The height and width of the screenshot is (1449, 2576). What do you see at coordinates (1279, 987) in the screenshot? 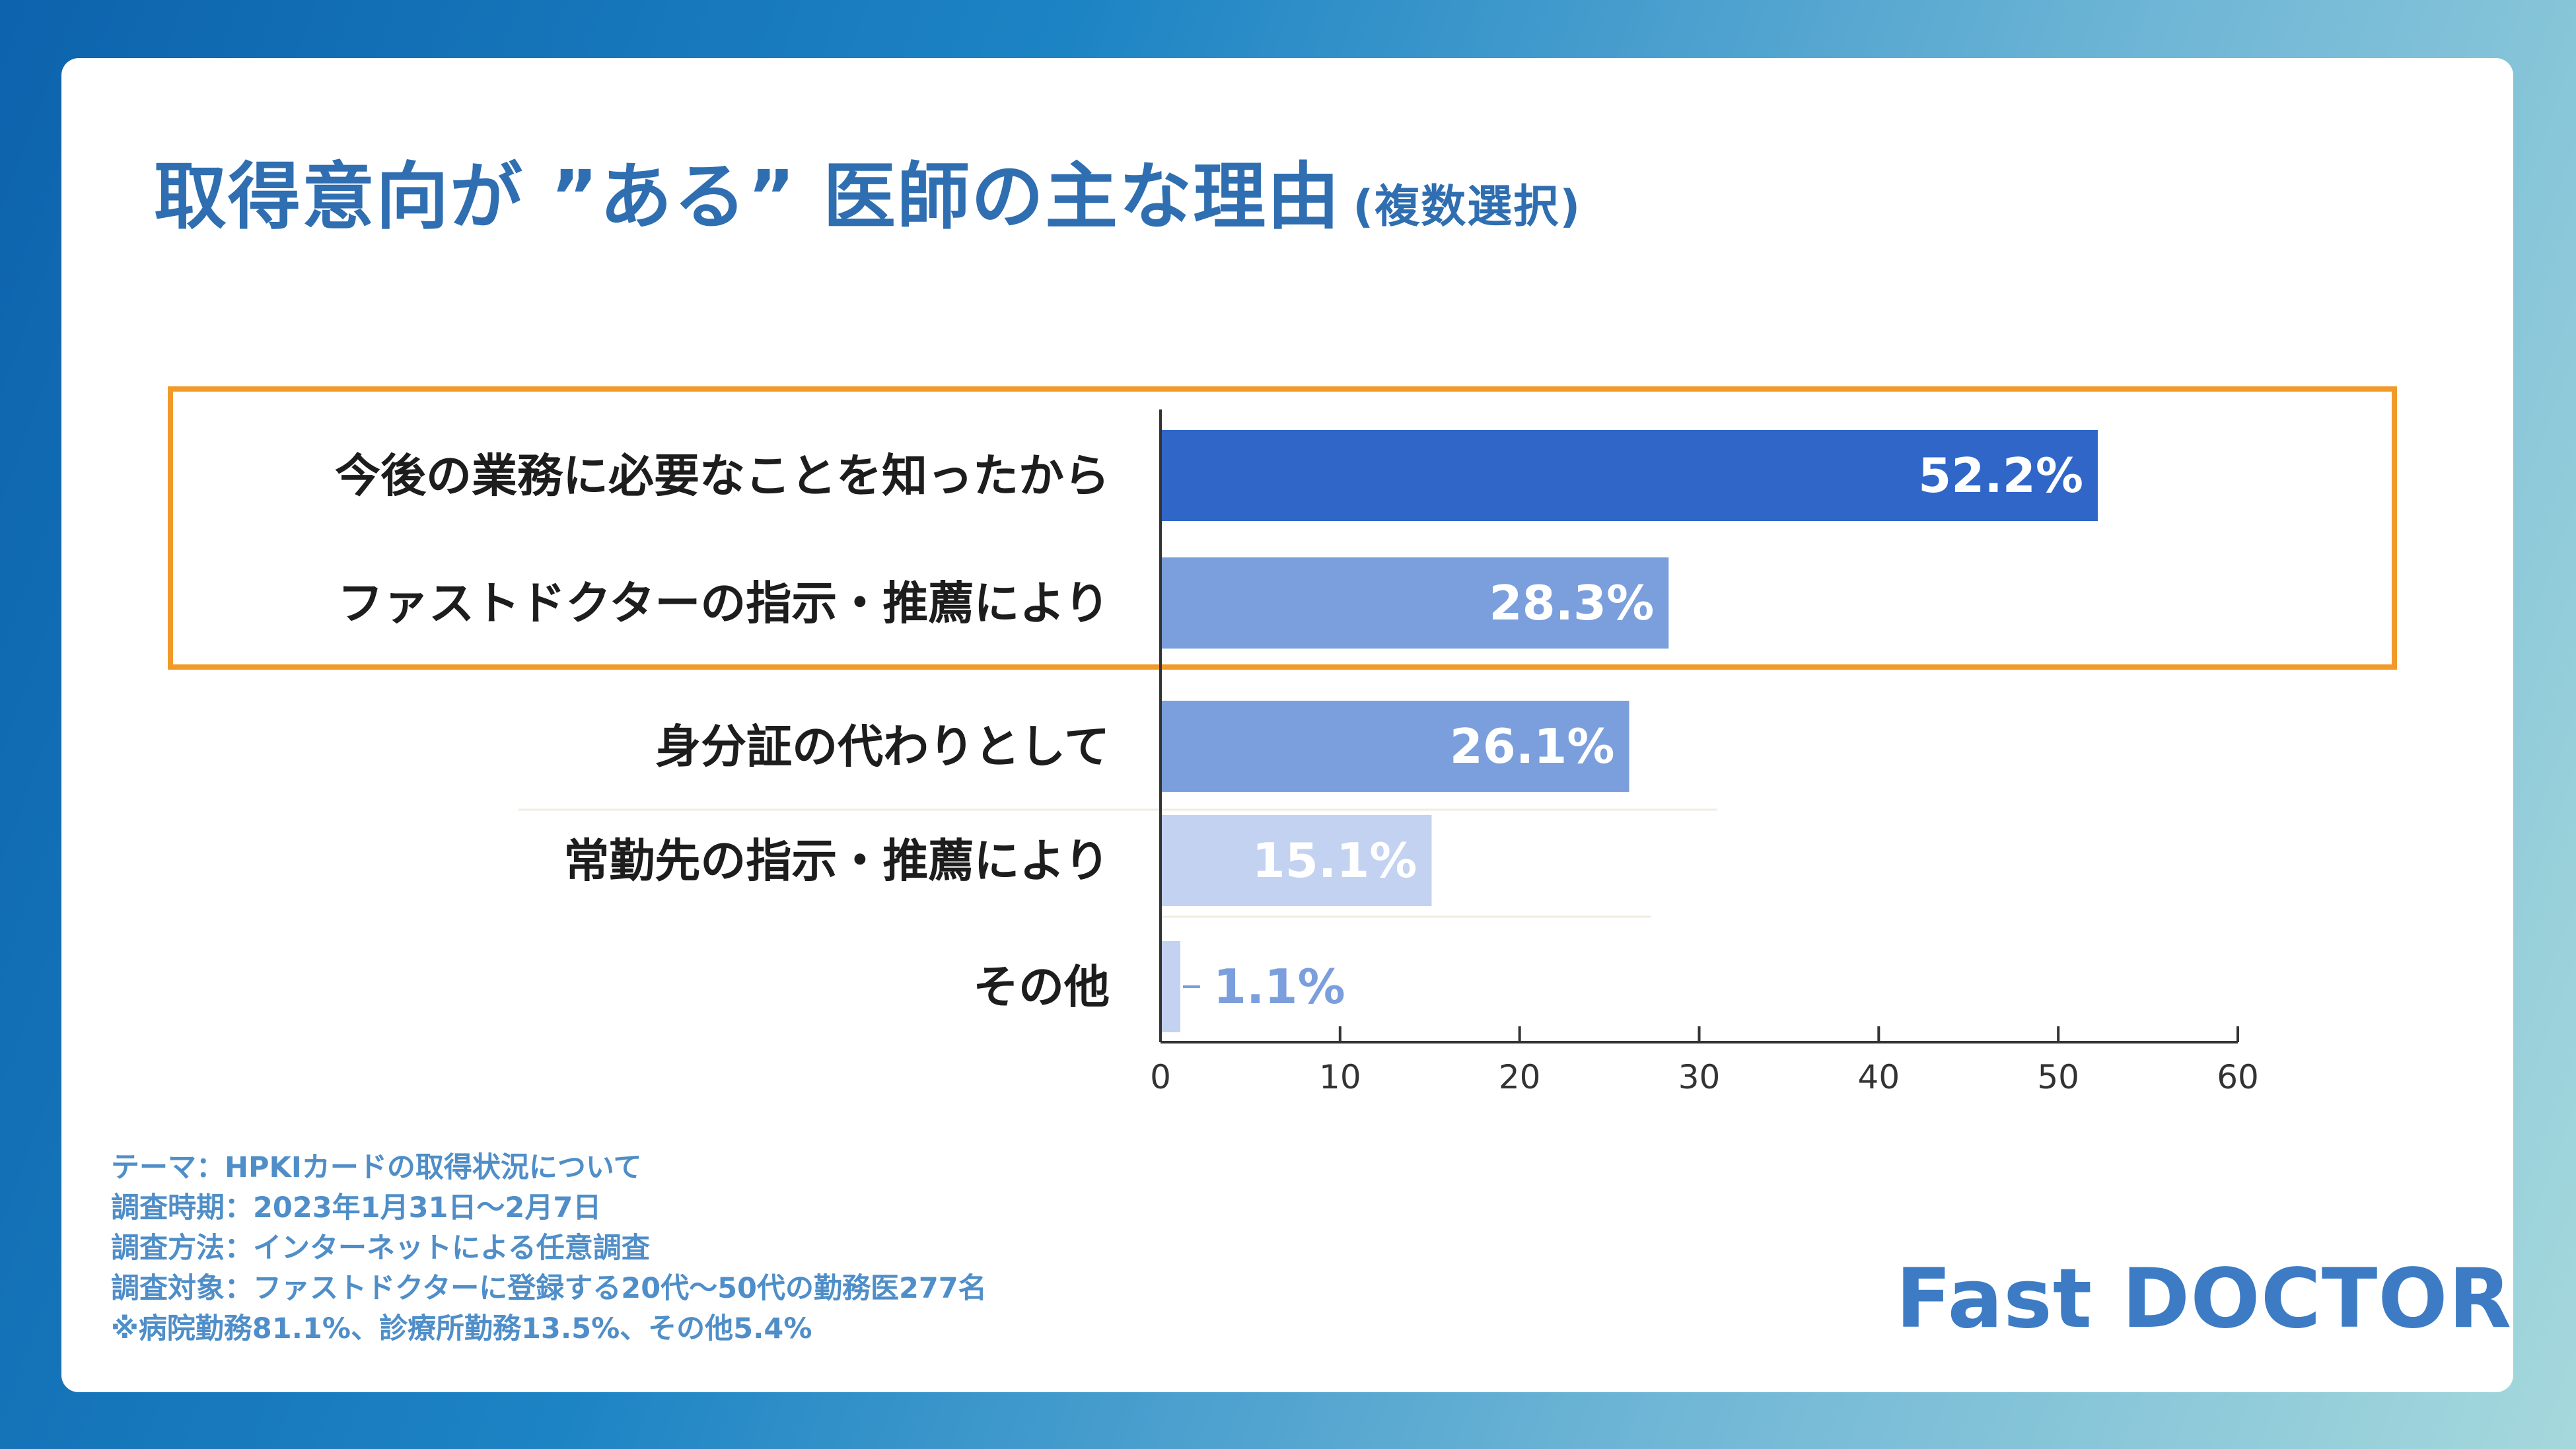
I see `value-label: 1.1%` at bounding box center [1279, 987].